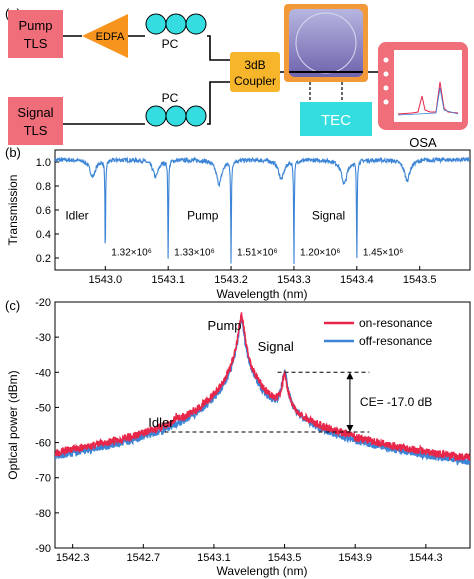 This screenshot has height=579, width=474. I want to click on panel-c-xlabel: Wavelength (nm), so click(262, 571).